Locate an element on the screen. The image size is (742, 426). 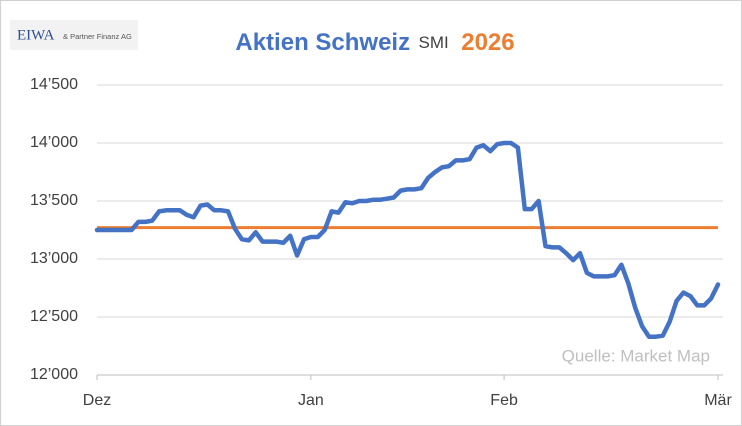
logo-box is located at coordinates (74, 35).